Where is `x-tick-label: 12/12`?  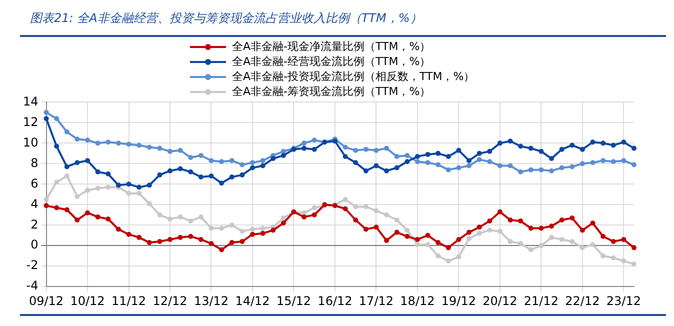 x-tick-label: 12/12 is located at coordinates (170, 301).